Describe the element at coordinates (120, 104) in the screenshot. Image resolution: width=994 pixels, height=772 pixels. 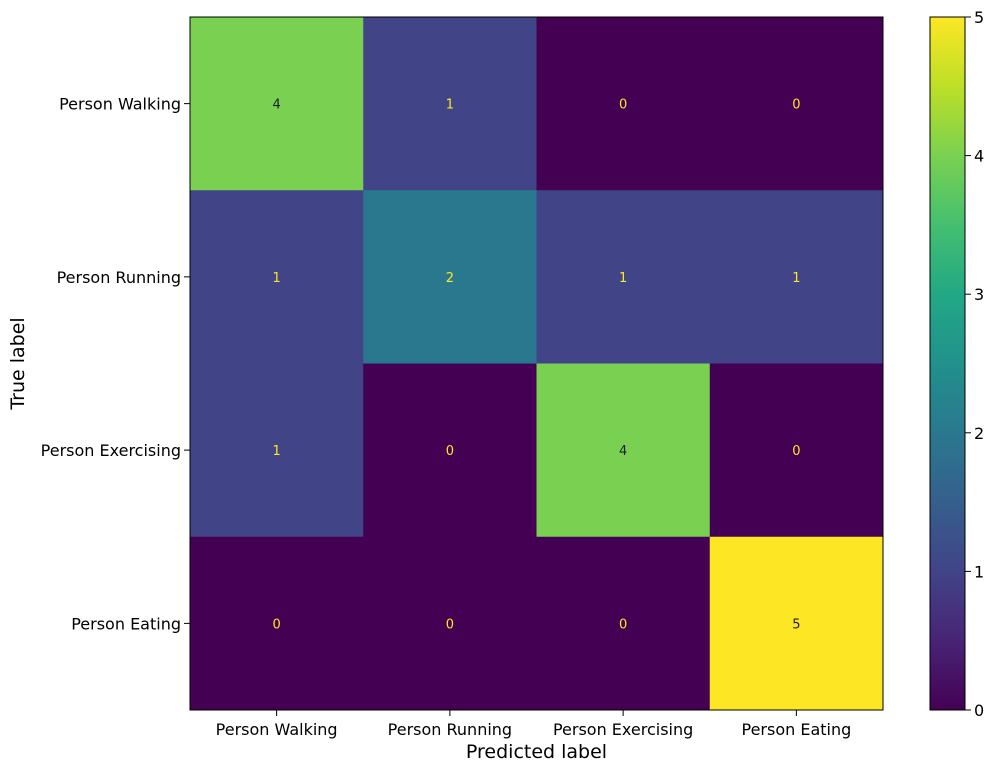
I see `y-tick-label: Person Walking` at that location.